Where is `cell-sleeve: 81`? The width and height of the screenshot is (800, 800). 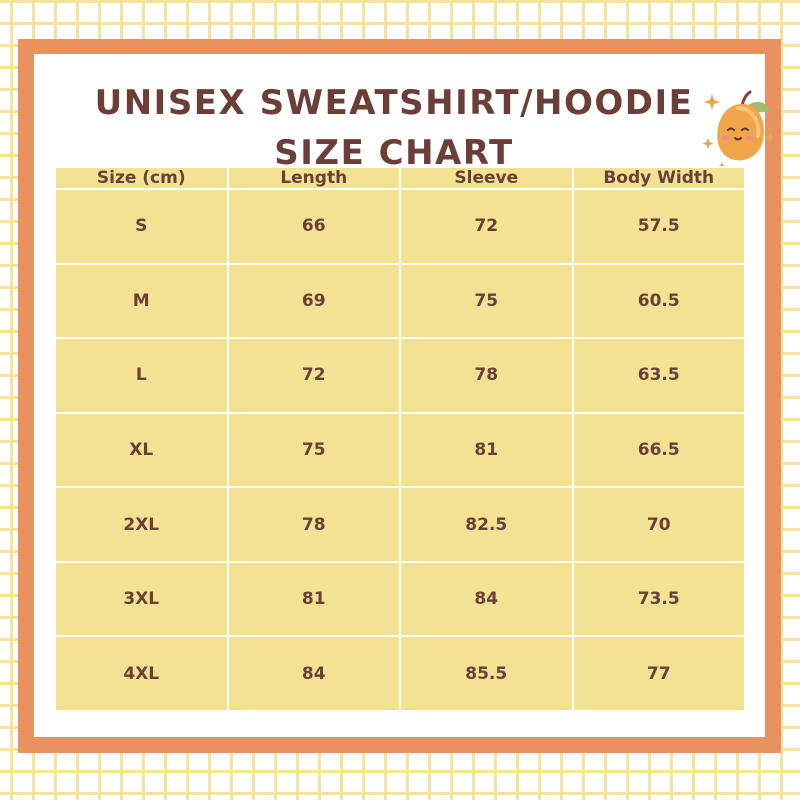 cell-sleeve: 81 is located at coordinates (486, 450).